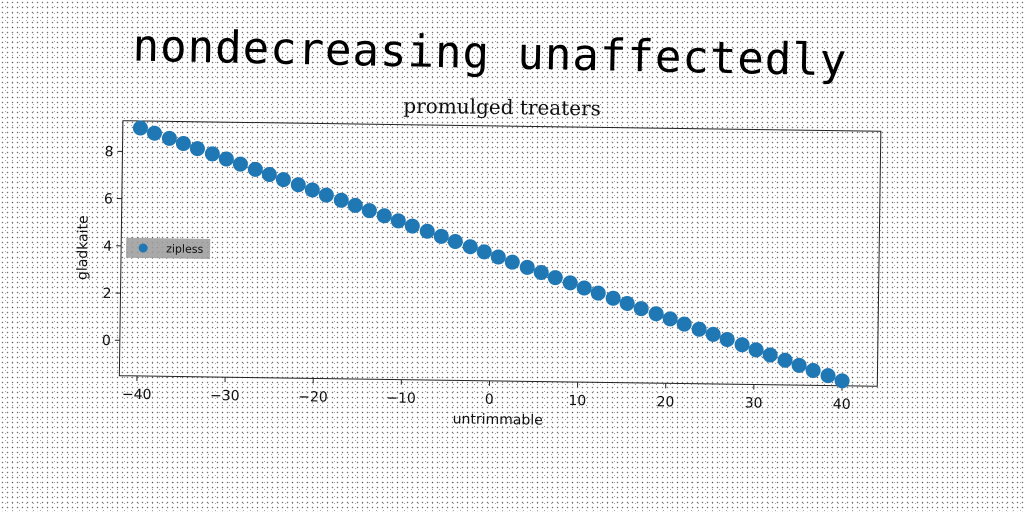  I want to click on x-tick-label: 0, so click(489, 400).